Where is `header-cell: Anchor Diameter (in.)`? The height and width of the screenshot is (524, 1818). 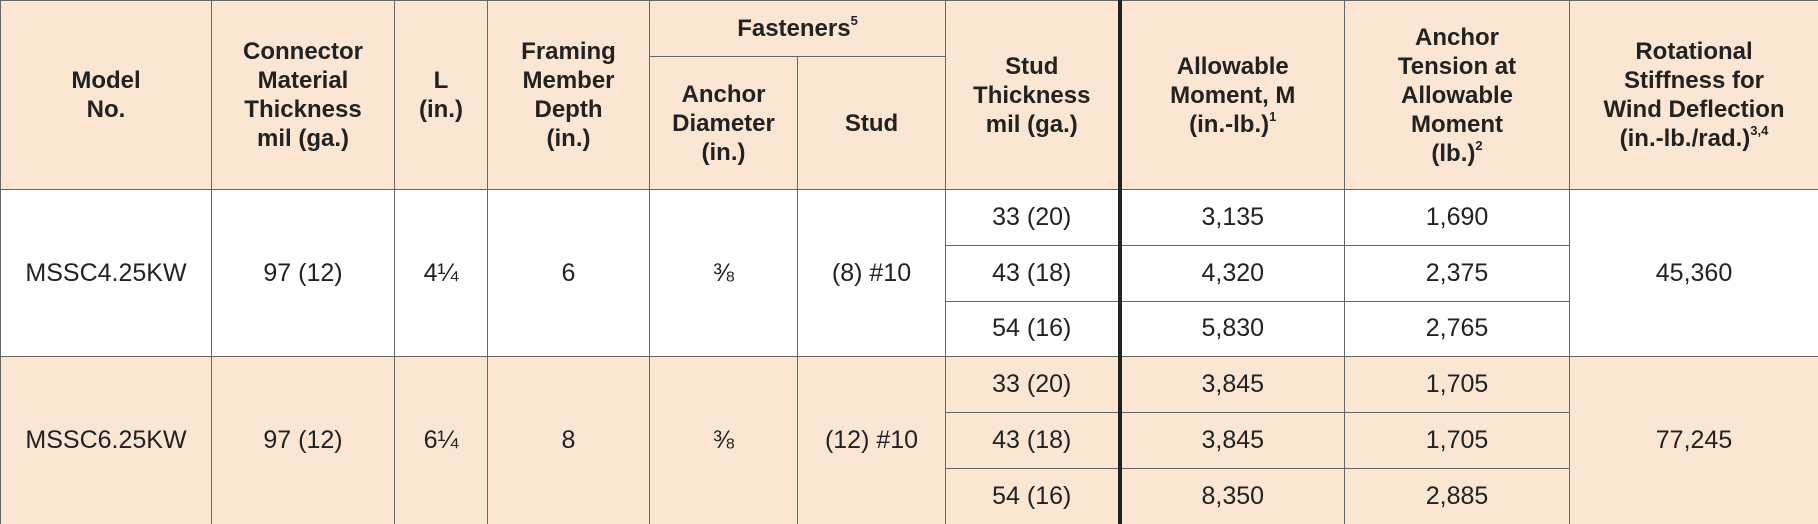 header-cell: Anchor Diameter (in.) is located at coordinates (723, 123).